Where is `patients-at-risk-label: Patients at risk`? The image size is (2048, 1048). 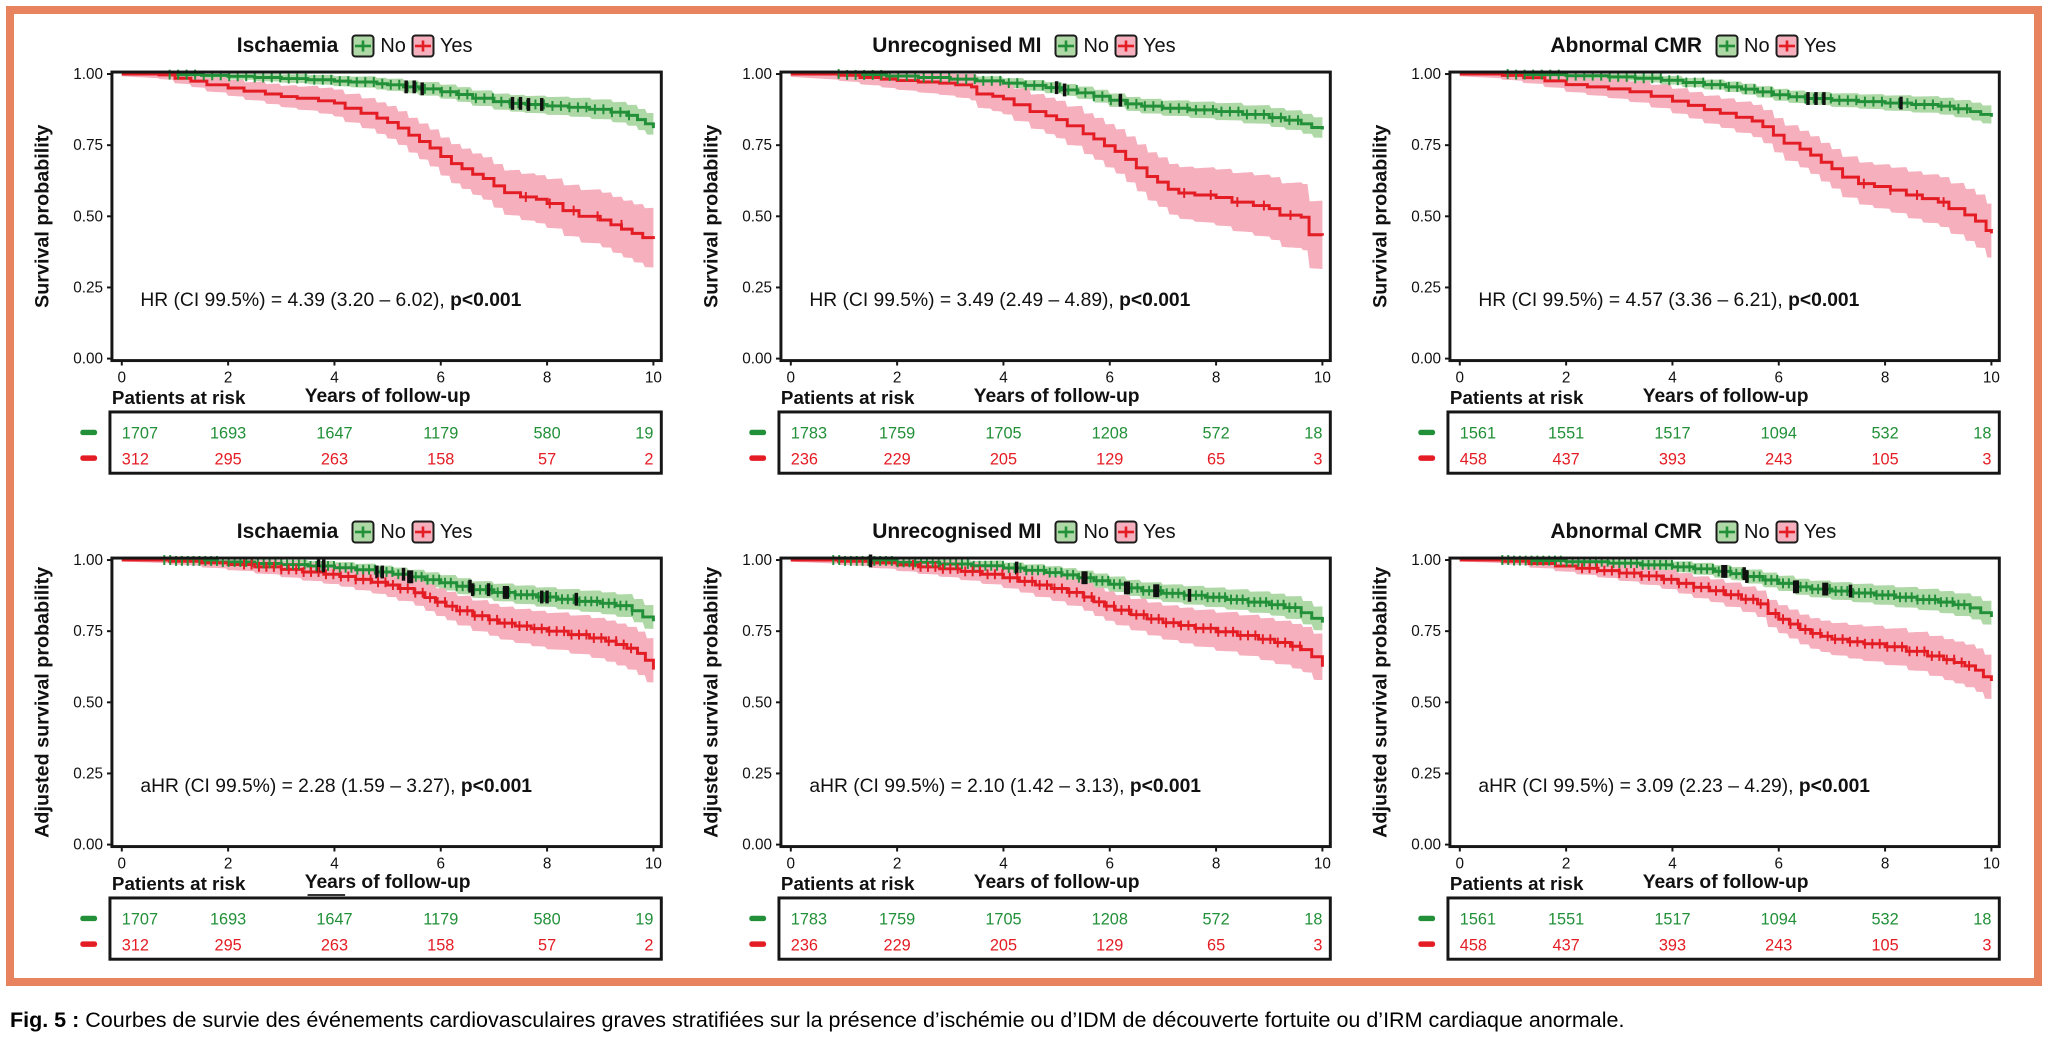
patients-at-risk-label: Patients at risk is located at coordinates (179, 883).